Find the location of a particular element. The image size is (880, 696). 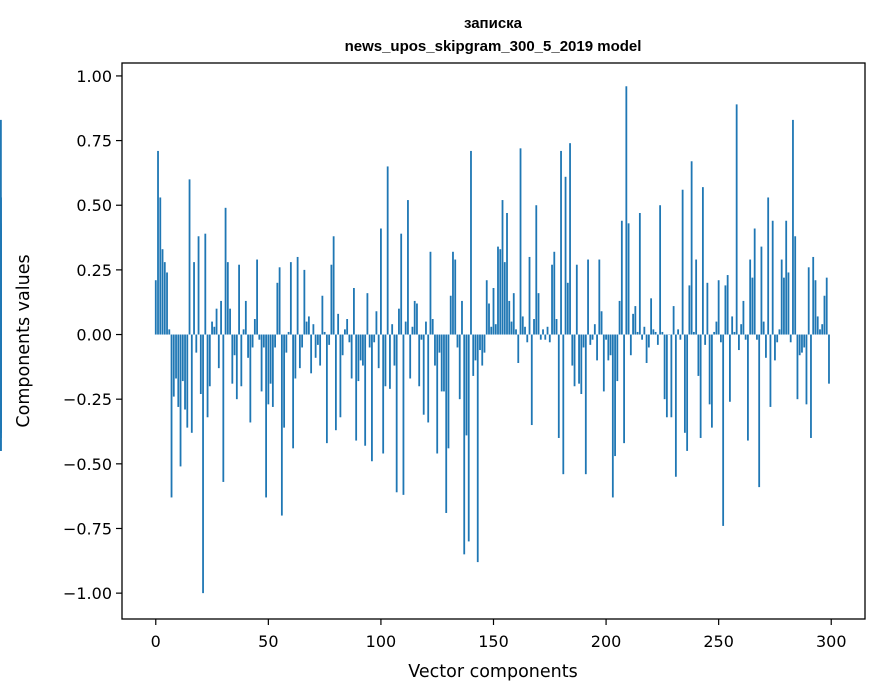

x-tick-label: 200 is located at coordinates (606, 641).